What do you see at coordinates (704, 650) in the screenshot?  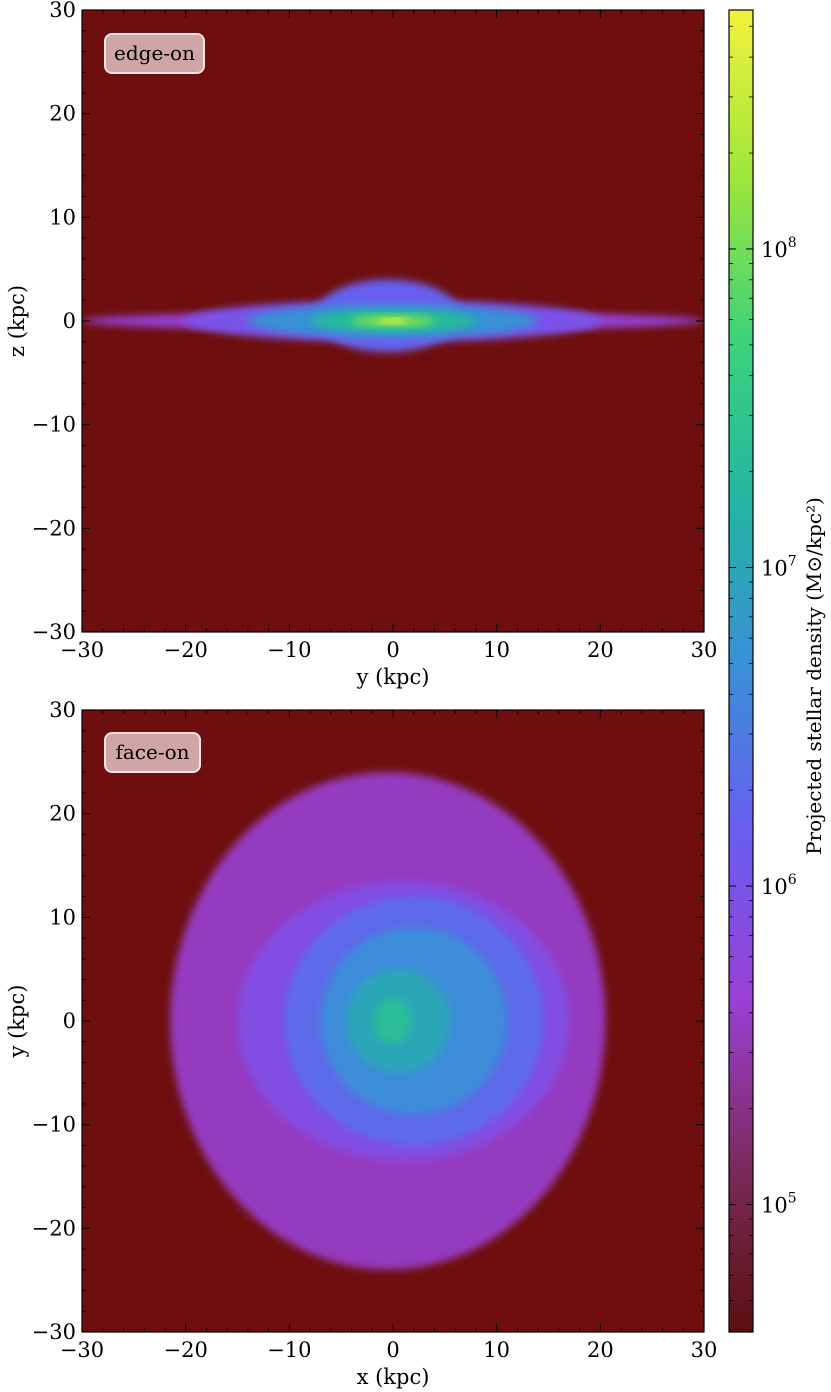 I see `edge-on-x-tick-label: 30` at bounding box center [704, 650].